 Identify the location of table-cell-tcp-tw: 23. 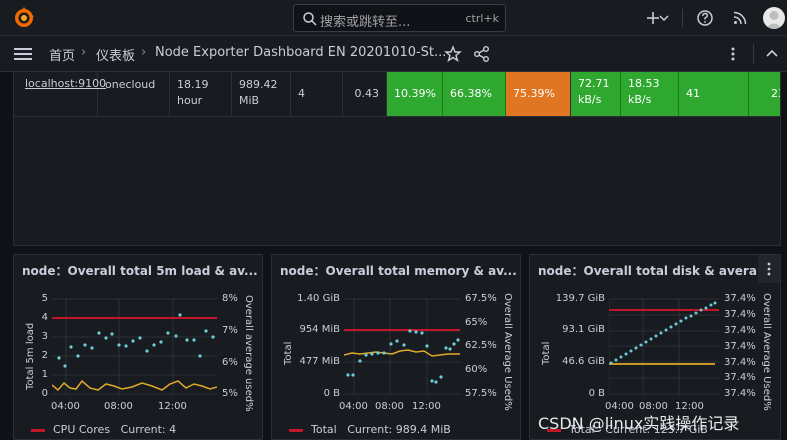
(764, 94).